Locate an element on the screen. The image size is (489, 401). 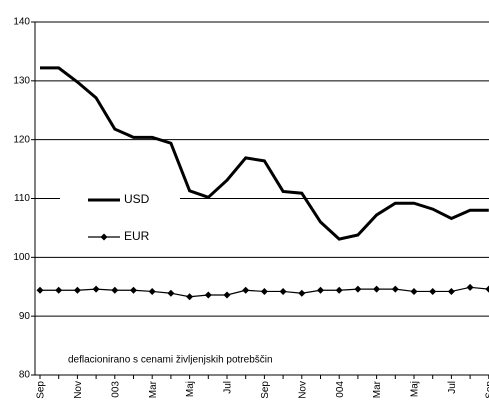
legend-marker is located at coordinates (104, 237).